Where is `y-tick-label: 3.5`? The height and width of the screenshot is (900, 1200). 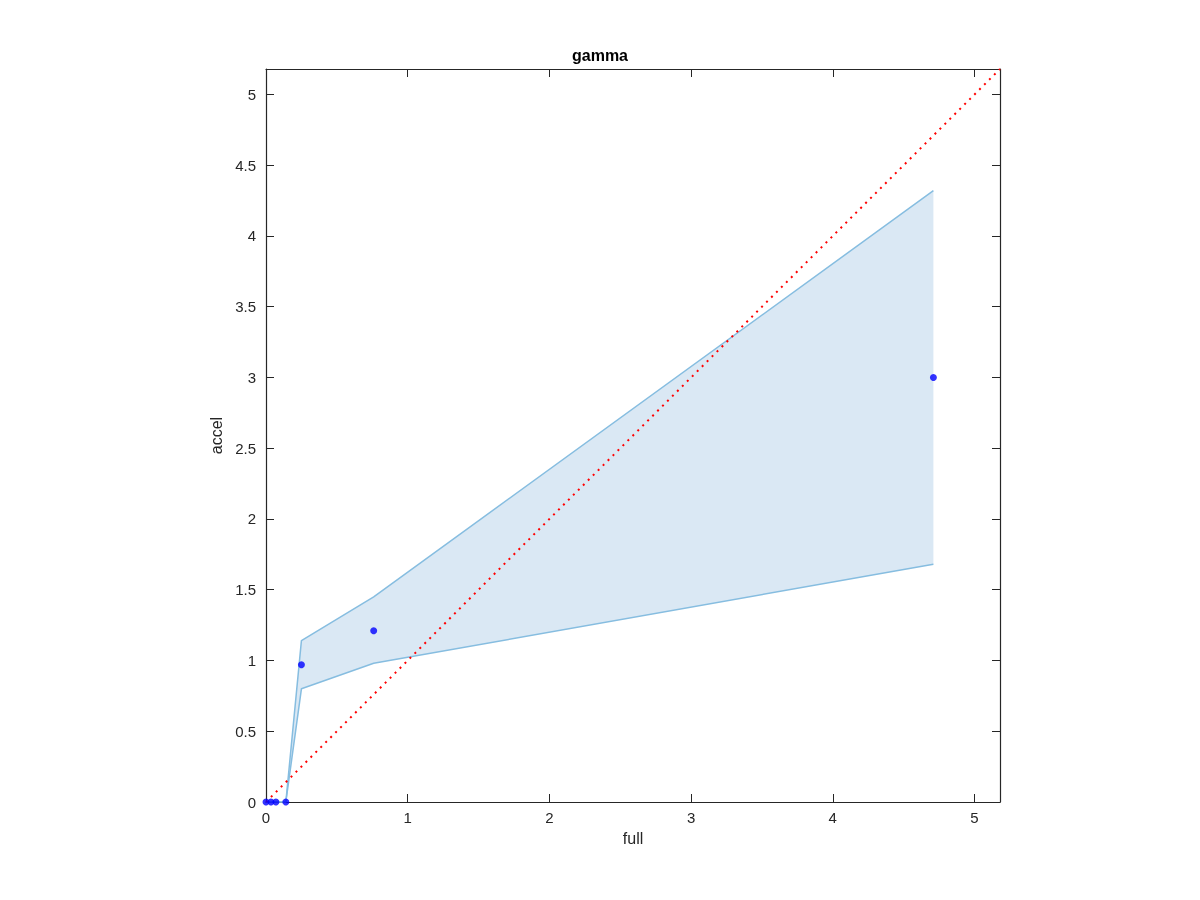
y-tick-label: 3.5 is located at coordinates (245, 307).